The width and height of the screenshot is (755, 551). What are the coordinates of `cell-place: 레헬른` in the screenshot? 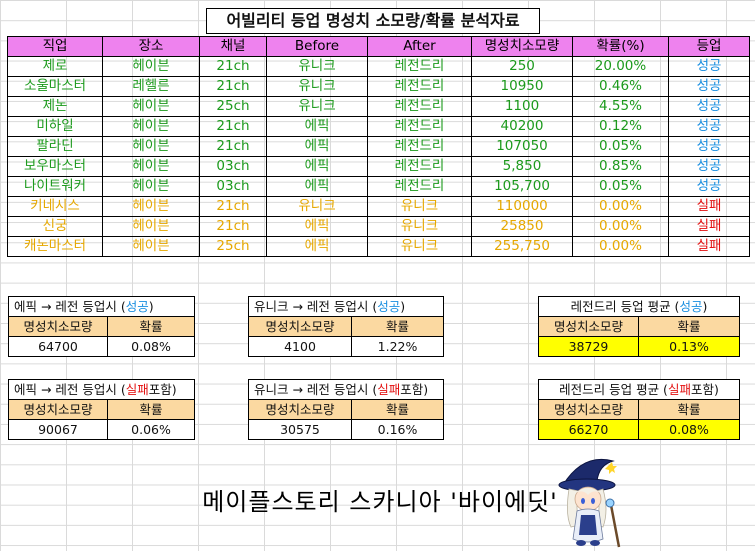 It's located at (151, 86).